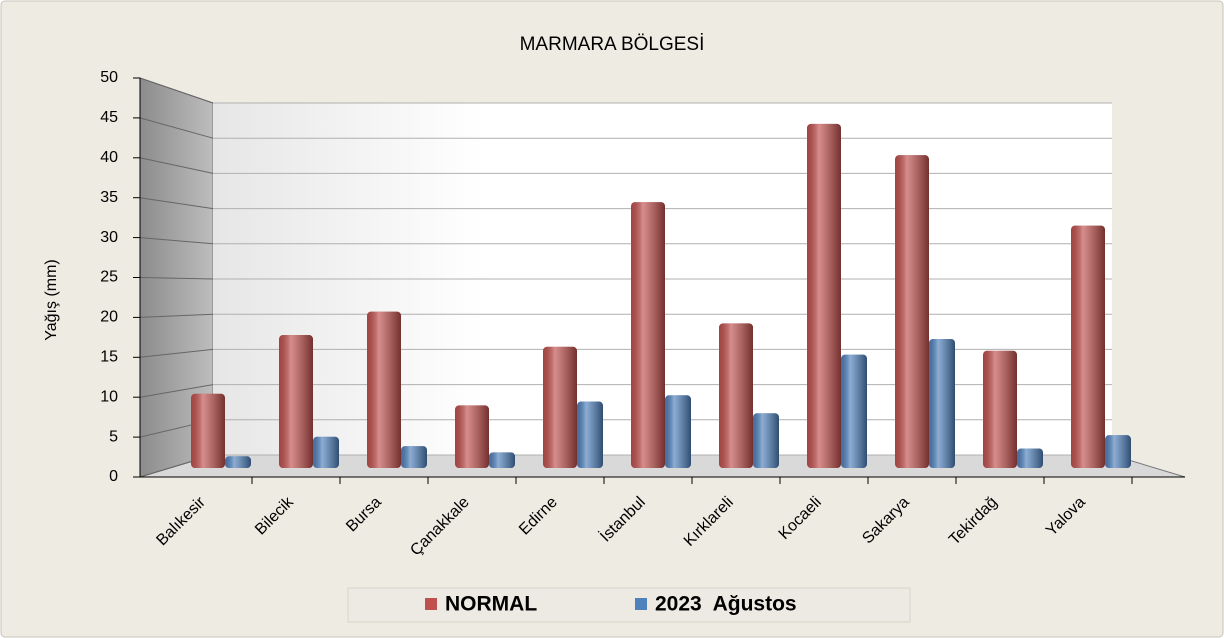 This screenshot has width=1224, height=638. Describe the element at coordinates (109, 237) in the screenshot. I see `y-tick-label: 30` at that location.